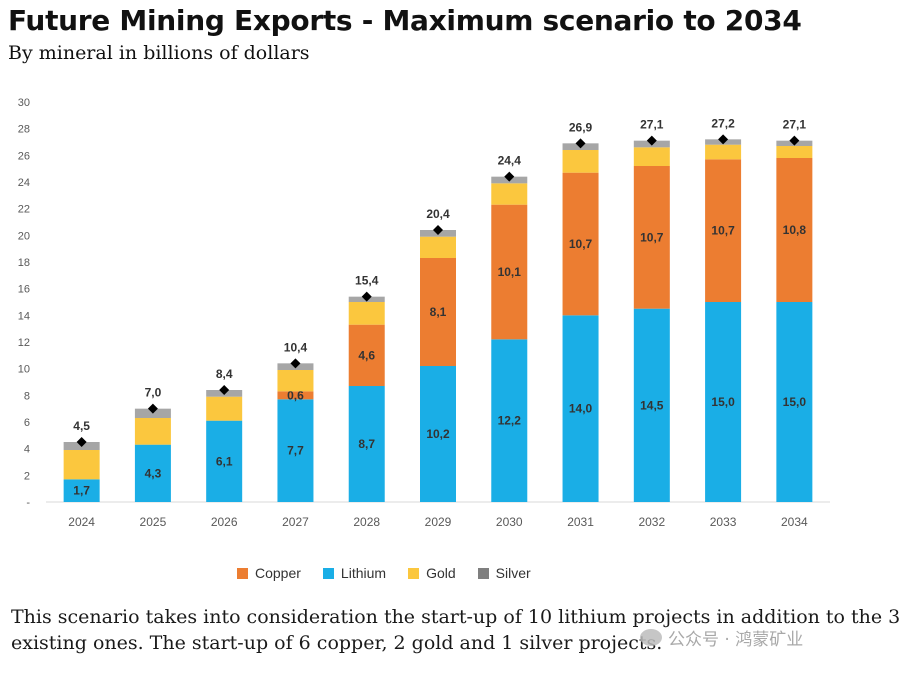  What do you see at coordinates (153, 522) in the screenshot?
I see `x-tick-label: 2025` at bounding box center [153, 522].